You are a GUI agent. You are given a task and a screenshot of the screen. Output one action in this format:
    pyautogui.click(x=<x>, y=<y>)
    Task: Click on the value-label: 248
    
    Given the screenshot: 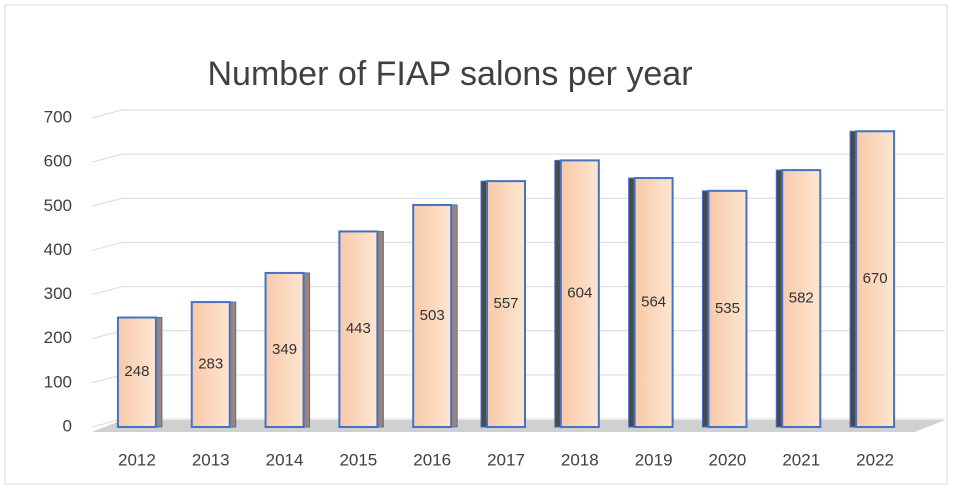 What is the action you would take?
    pyautogui.click(x=136, y=371)
    